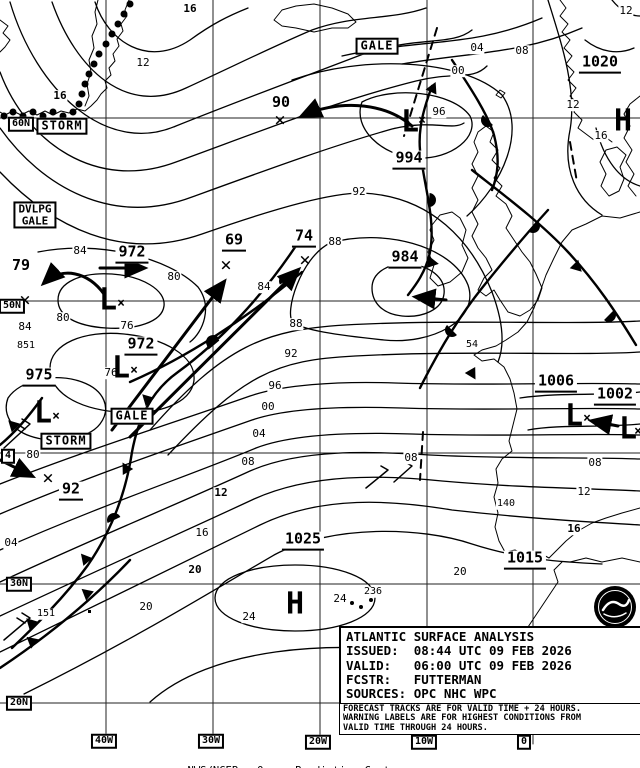 Image resolution: width=640 pixels, height=768 pixels. What do you see at coordinates (21, 124) in the screenshot?
I see `latitude-label: 60N` at bounding box center [21, 124].